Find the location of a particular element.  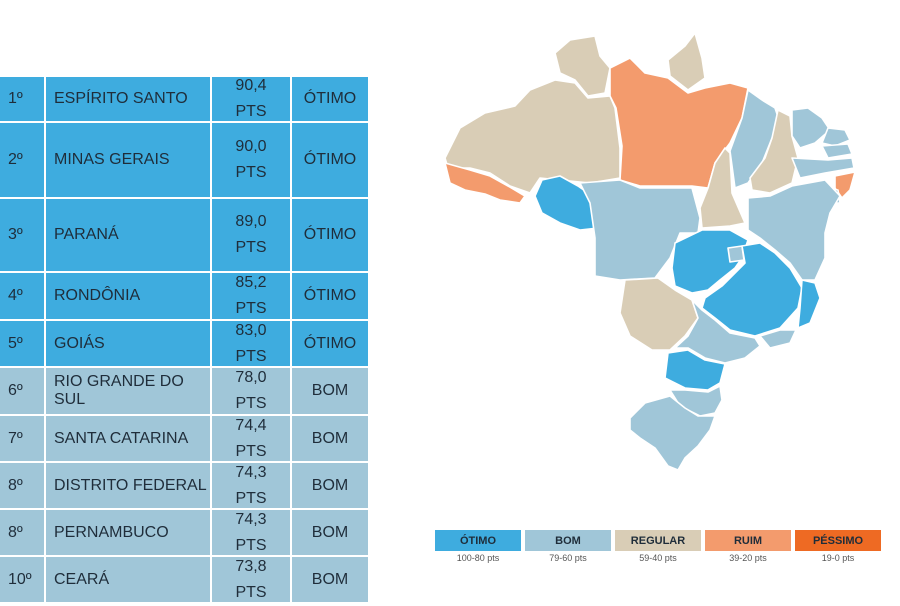

legend-range: 39-20 pts is located at coordinates (748, 558).